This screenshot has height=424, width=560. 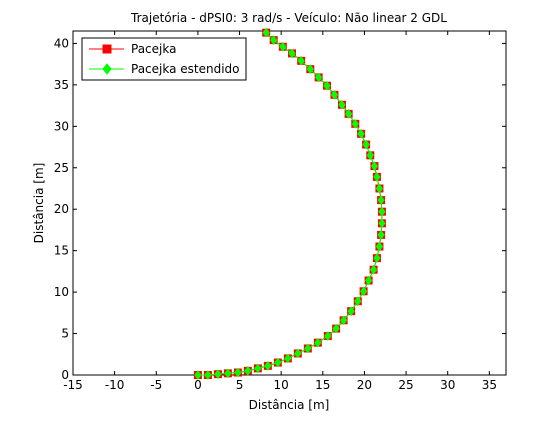 I want to click on y-tick-label: 40, so click(x=61, y=43).